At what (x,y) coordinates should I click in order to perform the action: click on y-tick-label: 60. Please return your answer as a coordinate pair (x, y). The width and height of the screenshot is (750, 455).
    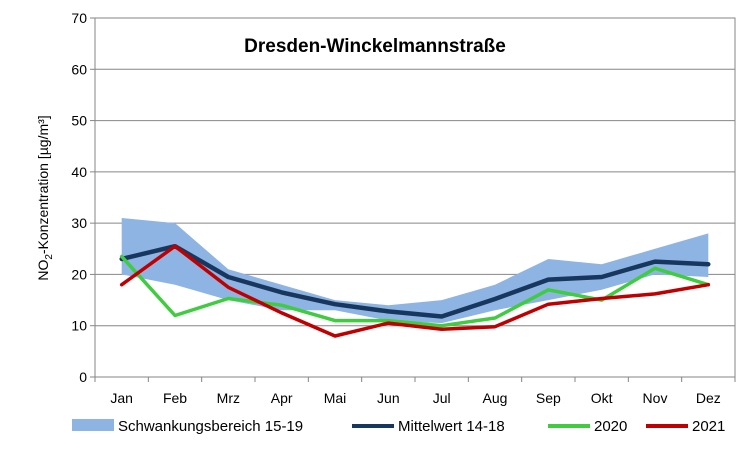
    Looking at the image, I should click on (79, 69).